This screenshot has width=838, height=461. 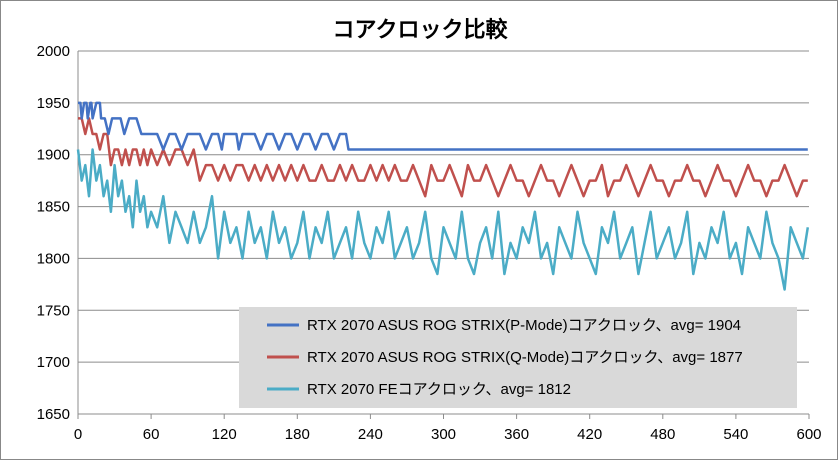 What do you see at coordinates (53, 258) in the screenshot?
I see `y-tick-label-1800: 1800` at bounding box center [53, 258].